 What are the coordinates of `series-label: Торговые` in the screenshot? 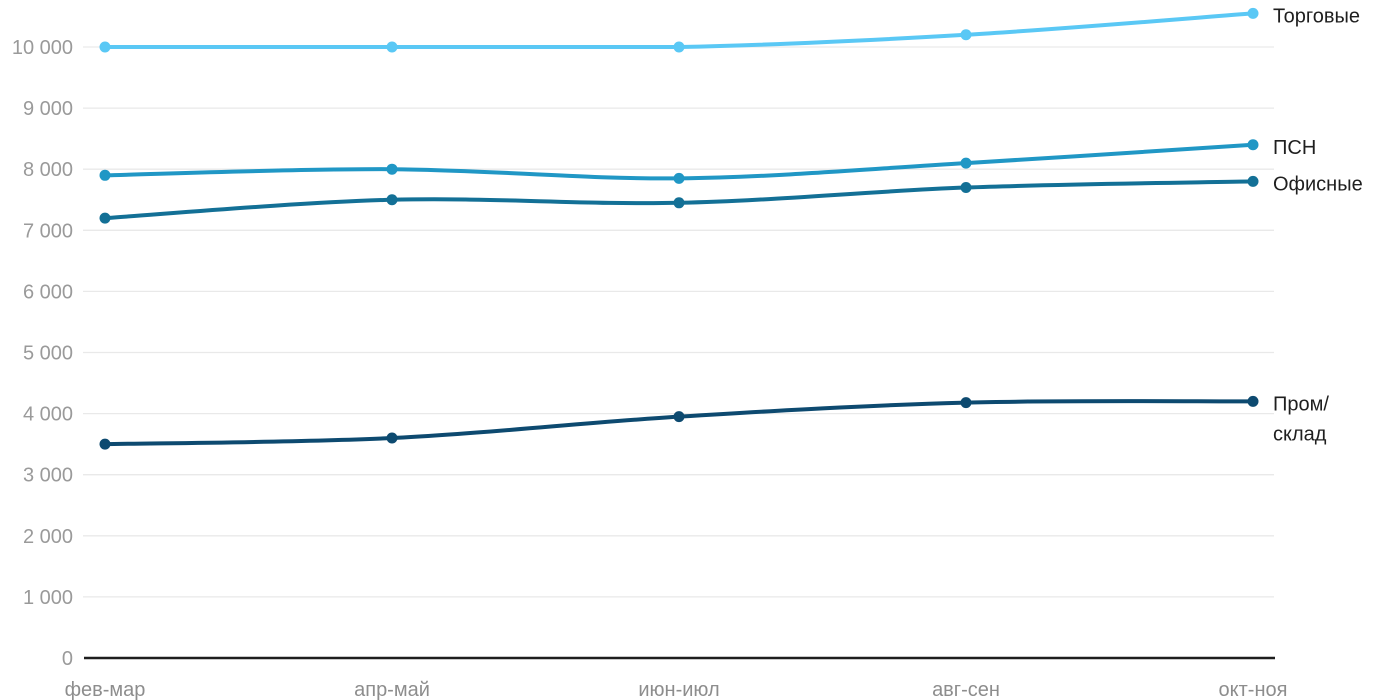 It's located at (1316, 16).